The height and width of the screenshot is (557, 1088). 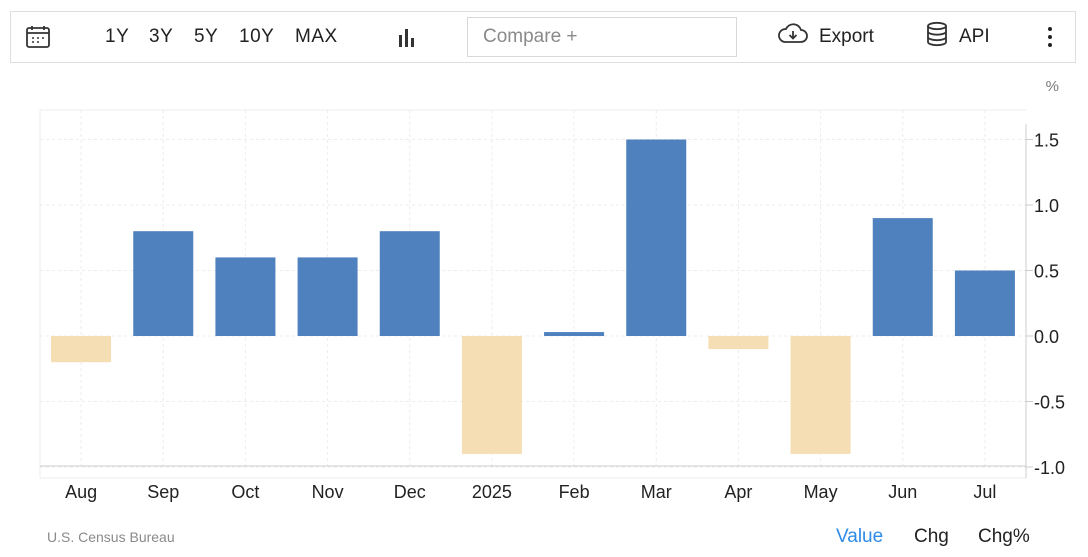 What do you see at coordinates (81, 349) in the screenshot?
I see `bar-aug` at bounding box center [81, 349].